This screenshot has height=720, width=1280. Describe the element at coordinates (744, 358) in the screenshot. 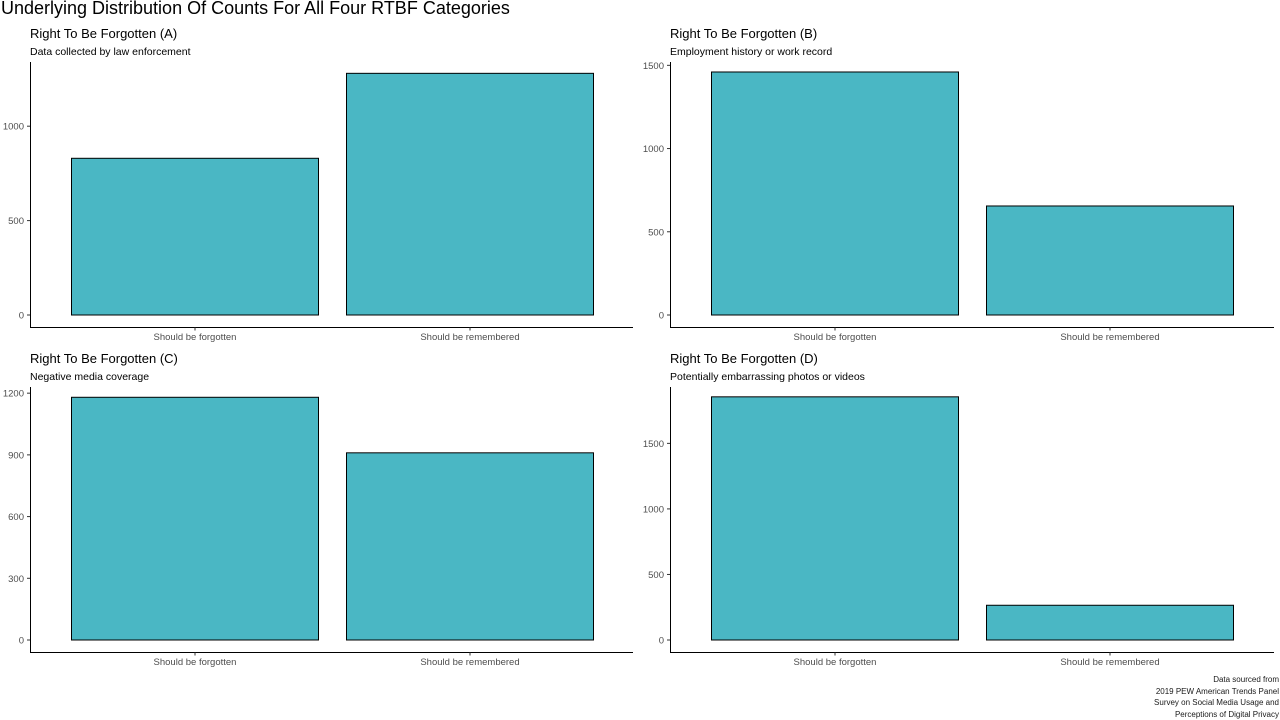

I see `panel-d-title: Right To Be Forgotten (D)` at that location.